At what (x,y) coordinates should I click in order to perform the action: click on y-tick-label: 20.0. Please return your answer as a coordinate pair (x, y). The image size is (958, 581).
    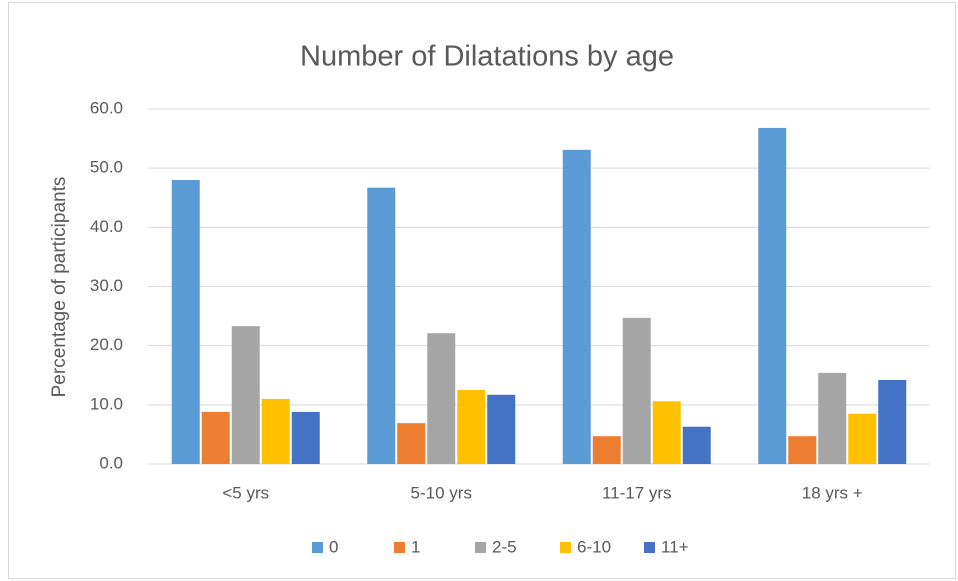
    Looking at the image, I should click on (106, 344).